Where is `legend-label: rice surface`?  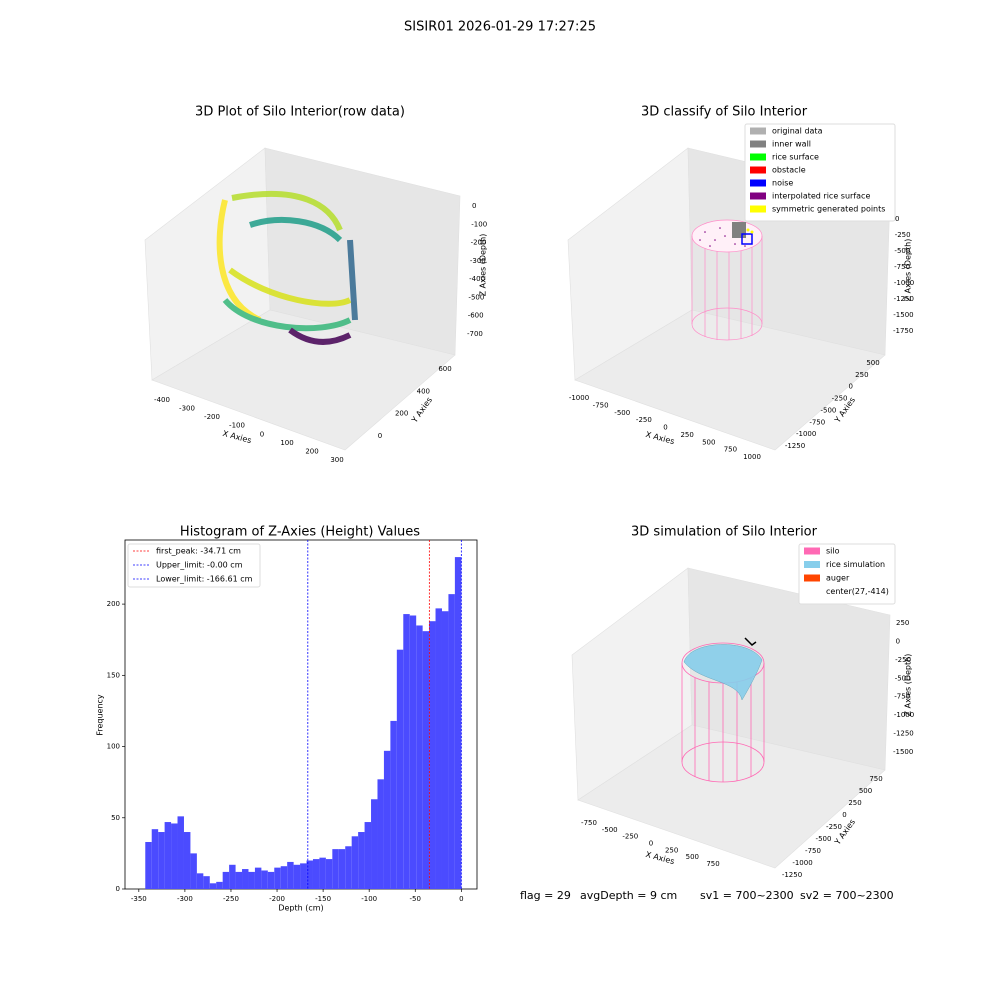 legend-label: rice surface is located at coordinates (795, 157).